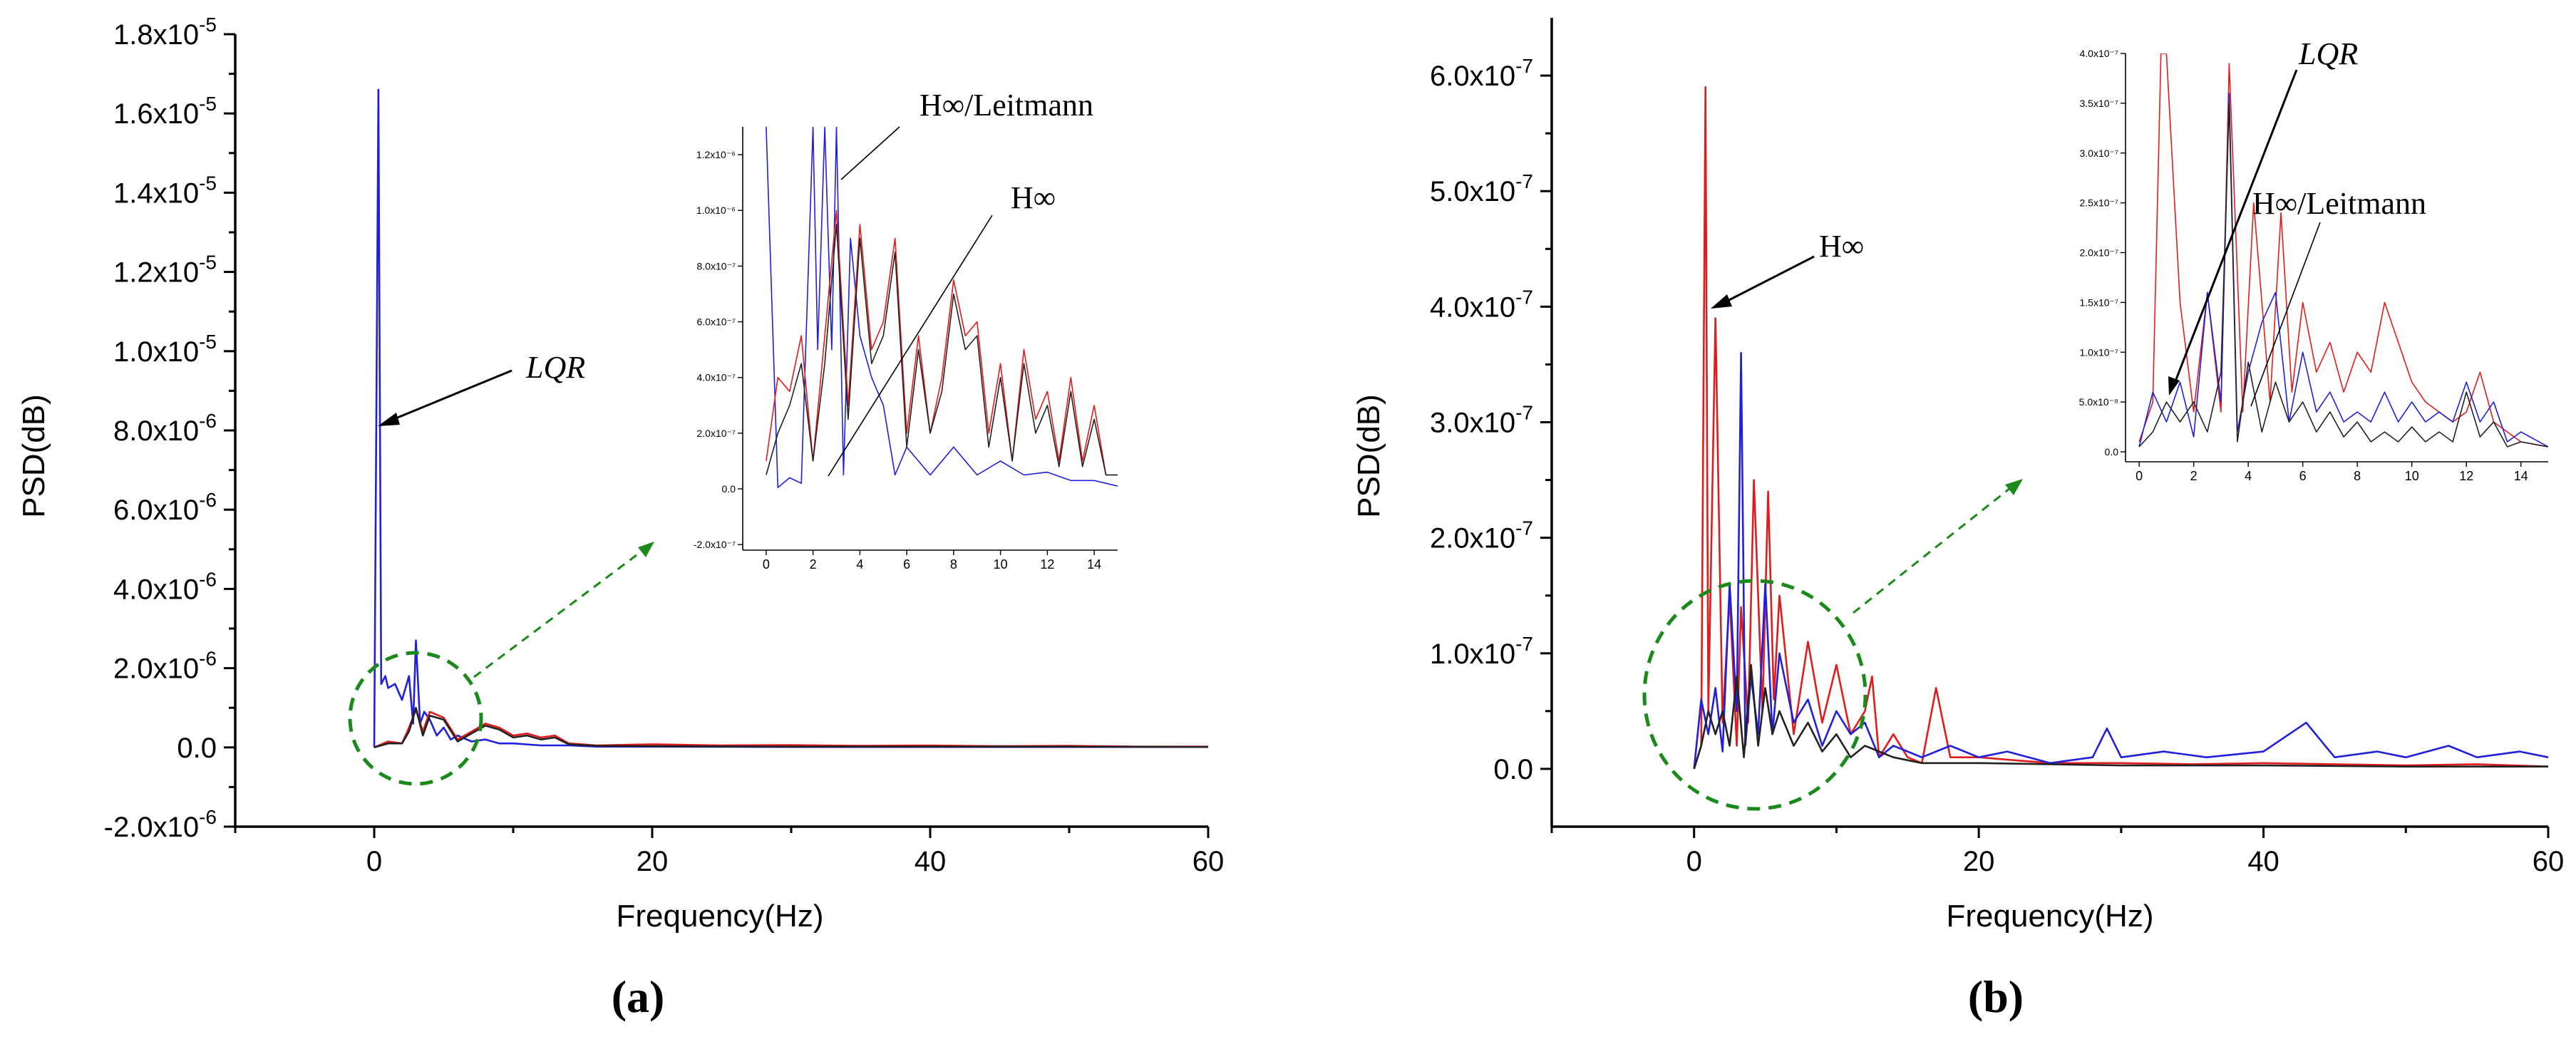 This screenshot has width=2576, height=1044. Describe the element at coordinates (2099, 103) in the screenshot. I see `panel-b-inset-y-tick-label: 3.5x10⁻⁷` at that location.